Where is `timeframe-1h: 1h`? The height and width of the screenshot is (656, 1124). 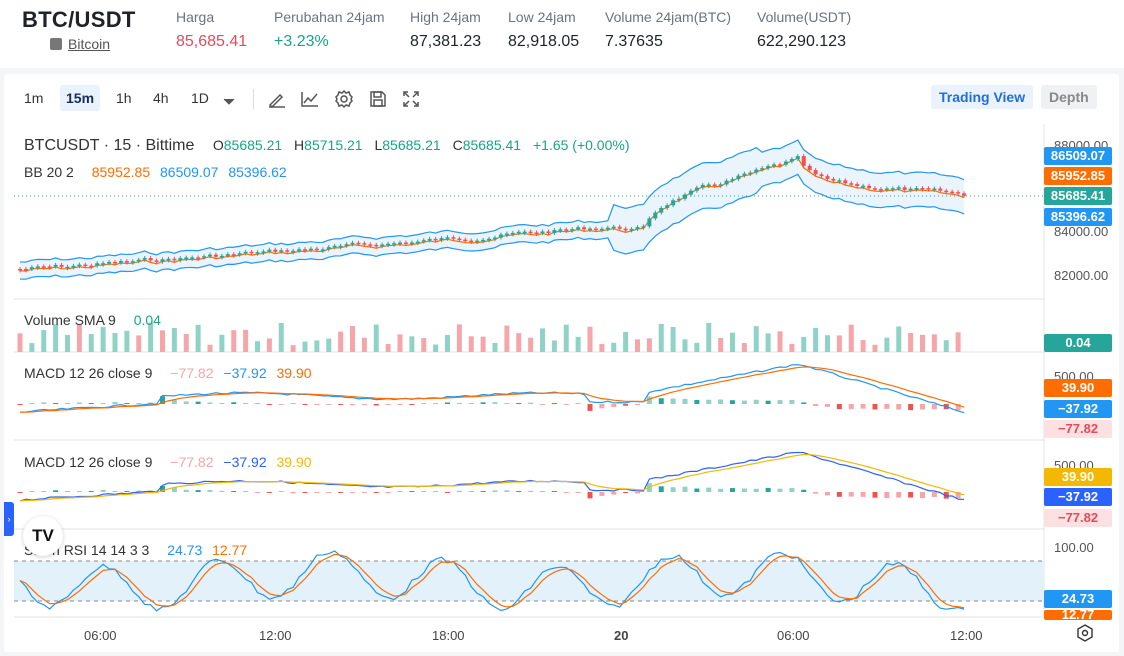
timeframe-1h: 1h is located at coordinates (124, 98).